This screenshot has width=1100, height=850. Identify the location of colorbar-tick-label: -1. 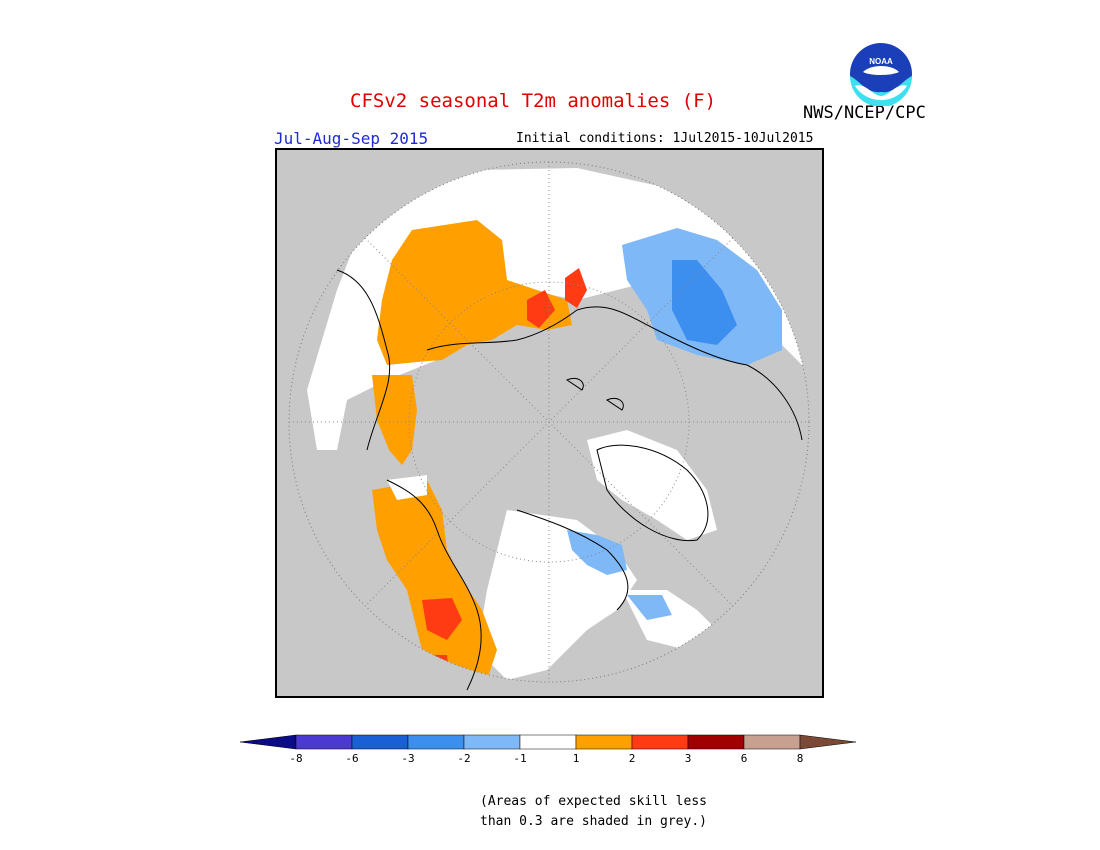
(520, 758).